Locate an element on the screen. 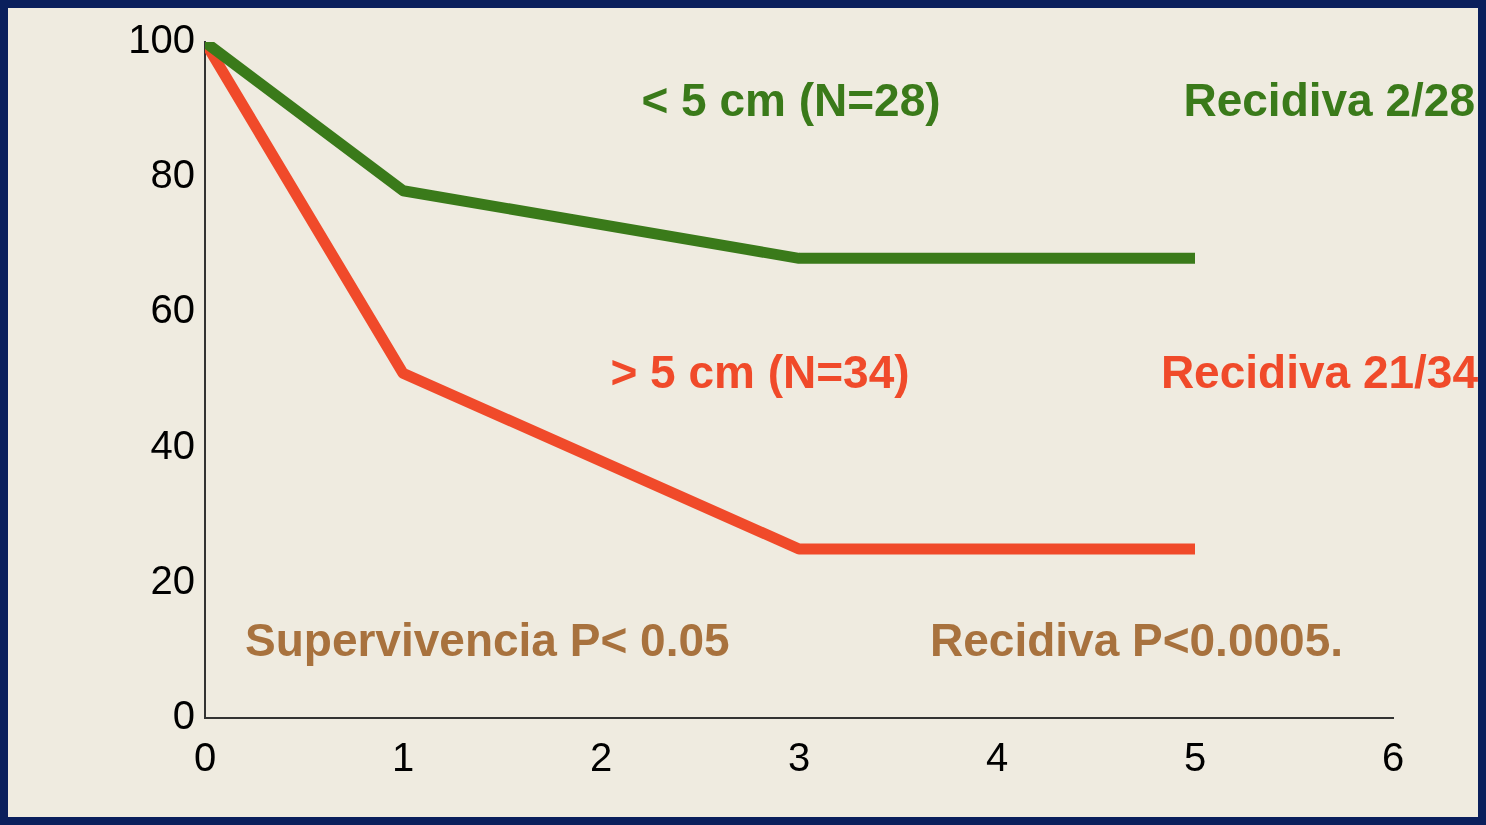  x-tick-label: 1 is located at coordinates (403, 757).